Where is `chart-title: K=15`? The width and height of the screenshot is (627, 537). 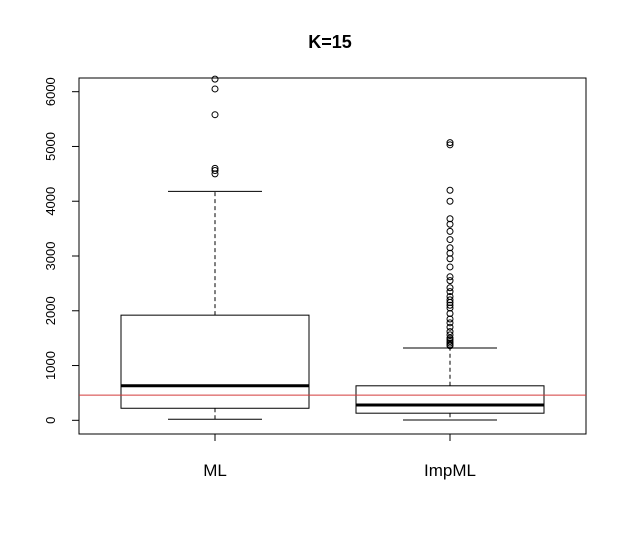 chart-title: K=15 is located at coordinates (330, 42).